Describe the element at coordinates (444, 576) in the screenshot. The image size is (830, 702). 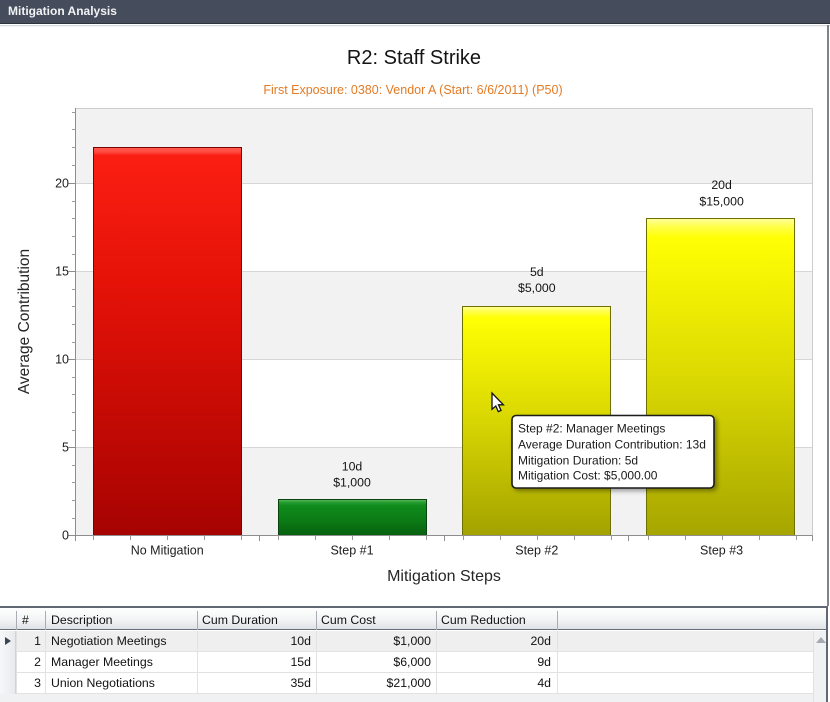
I see `svg-text: Mitigation Steps` at that location.